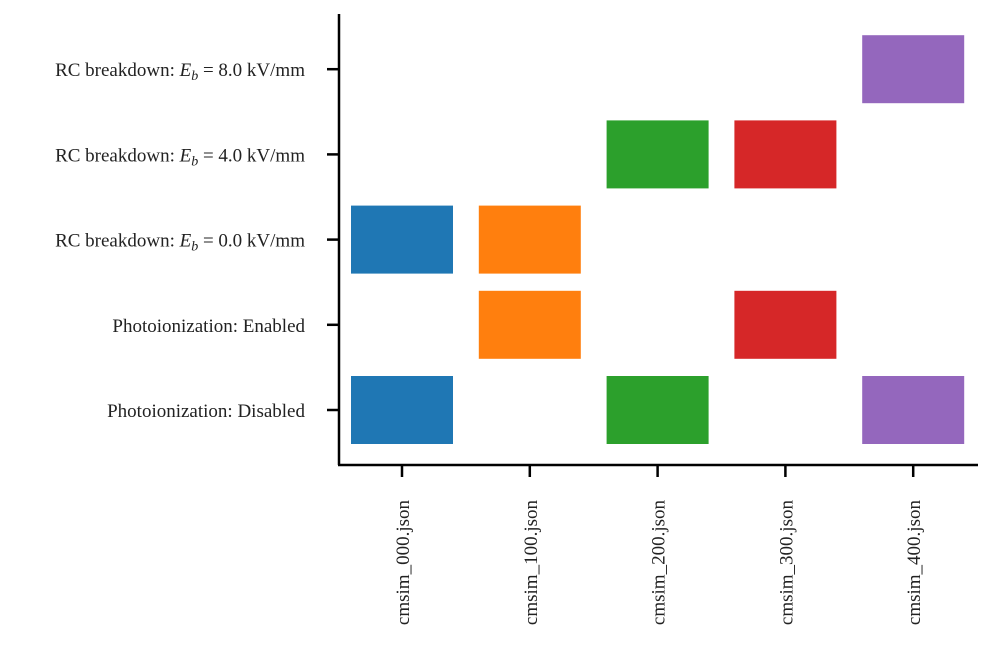 The image size is (992, 650). Describe the element at coordinates (180, 72) in the screenshot. I see `y-tick-label-4: RC breakdown: Eb = 8.0 kV/mm` at that location.